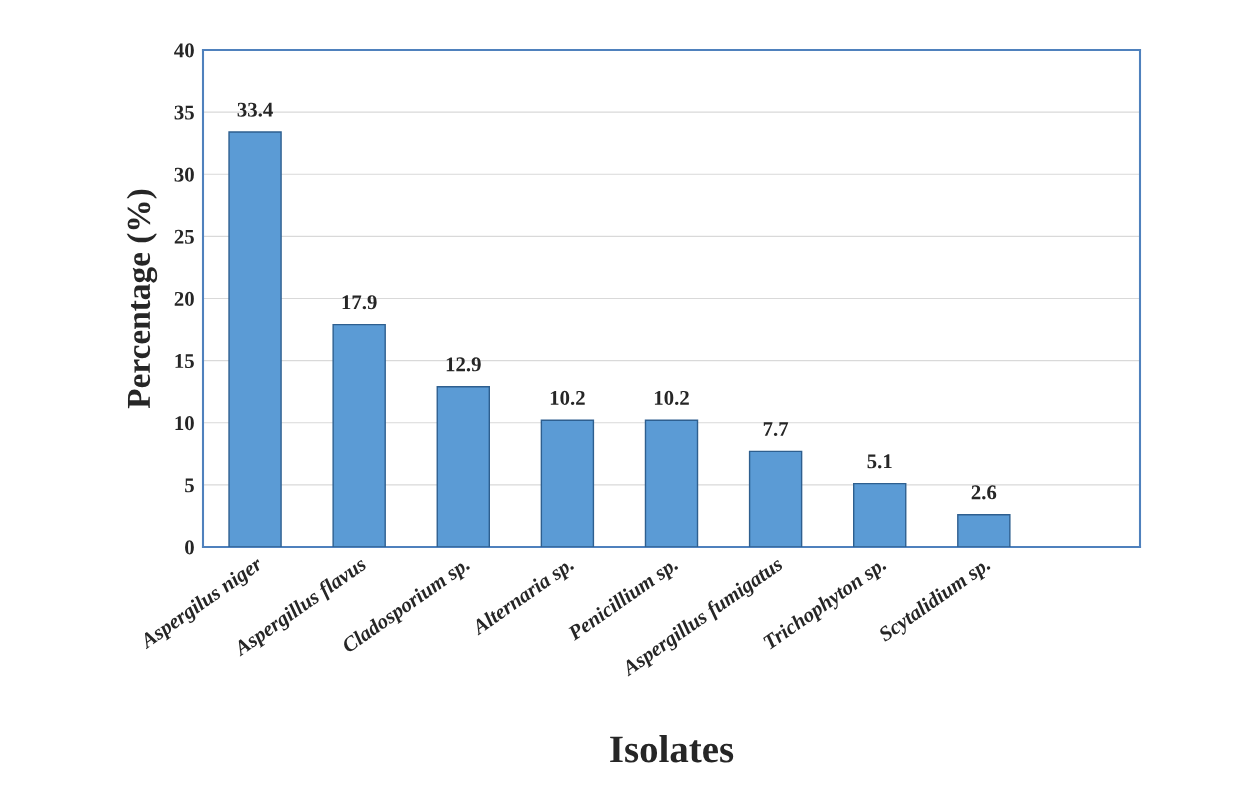  Describe the element at coordinates (184, 236) in the screenshot. I see `y-tick-label: 25` at that location.